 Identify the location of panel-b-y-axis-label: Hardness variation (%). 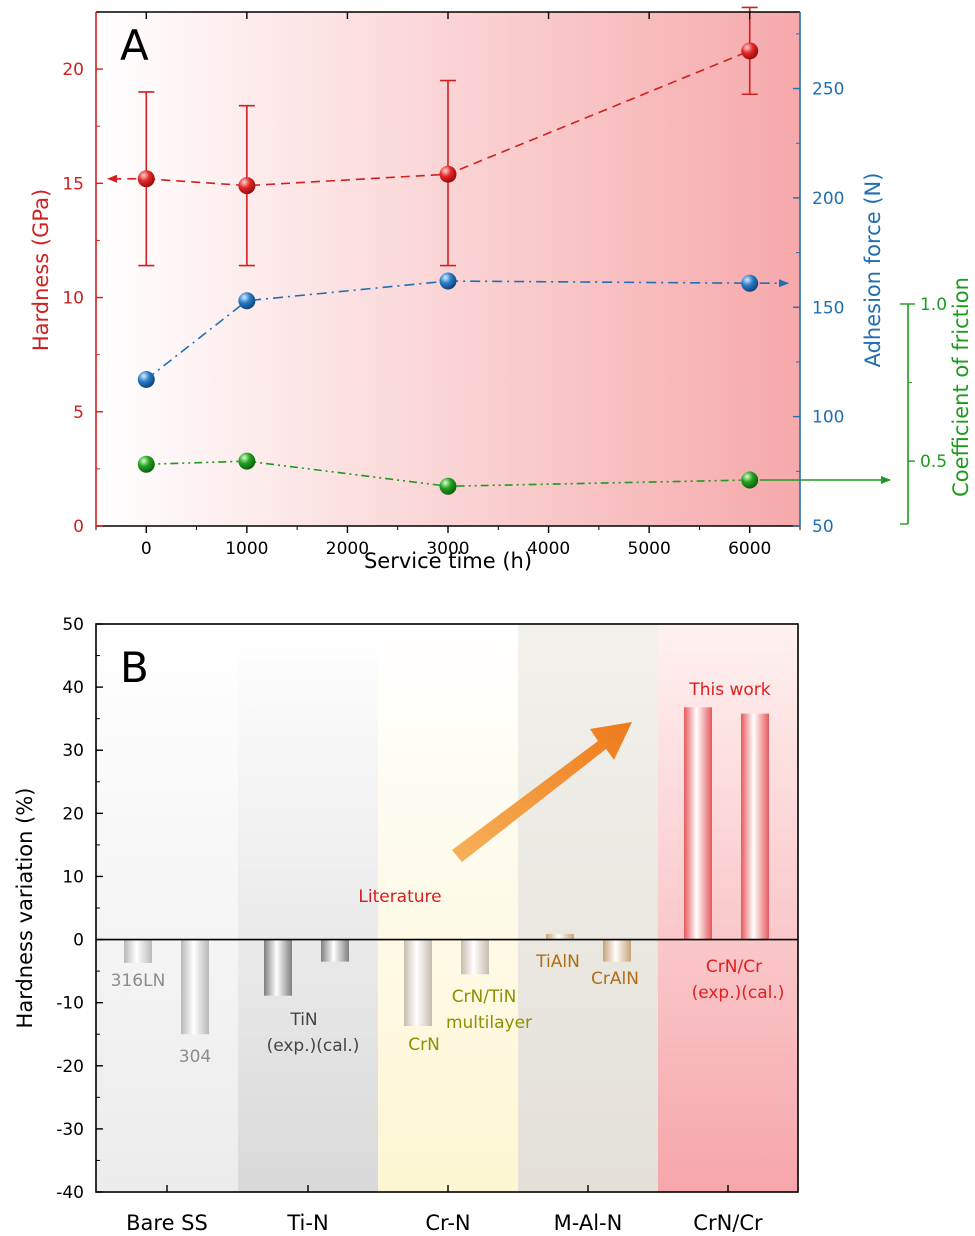
(25, 908).